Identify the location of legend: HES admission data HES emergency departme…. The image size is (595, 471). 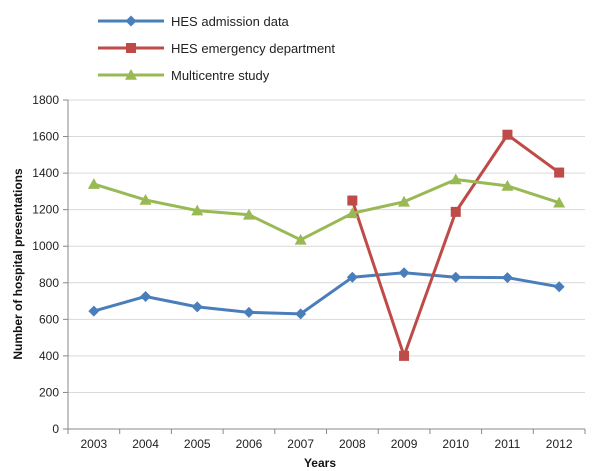
(216, 48).